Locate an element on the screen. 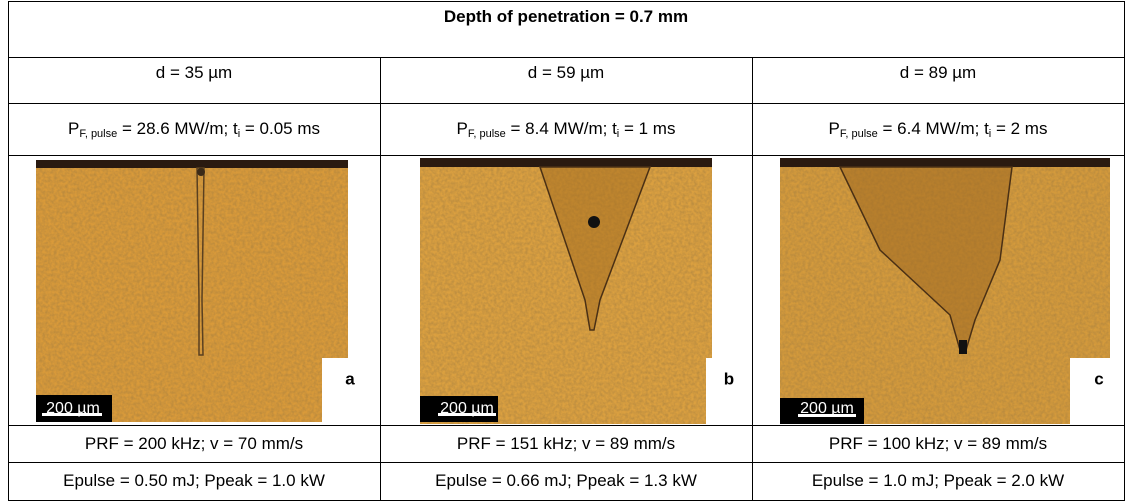 This screenshot has width=1131, height=503. panel-label: a is located at coordinates (350, 378).